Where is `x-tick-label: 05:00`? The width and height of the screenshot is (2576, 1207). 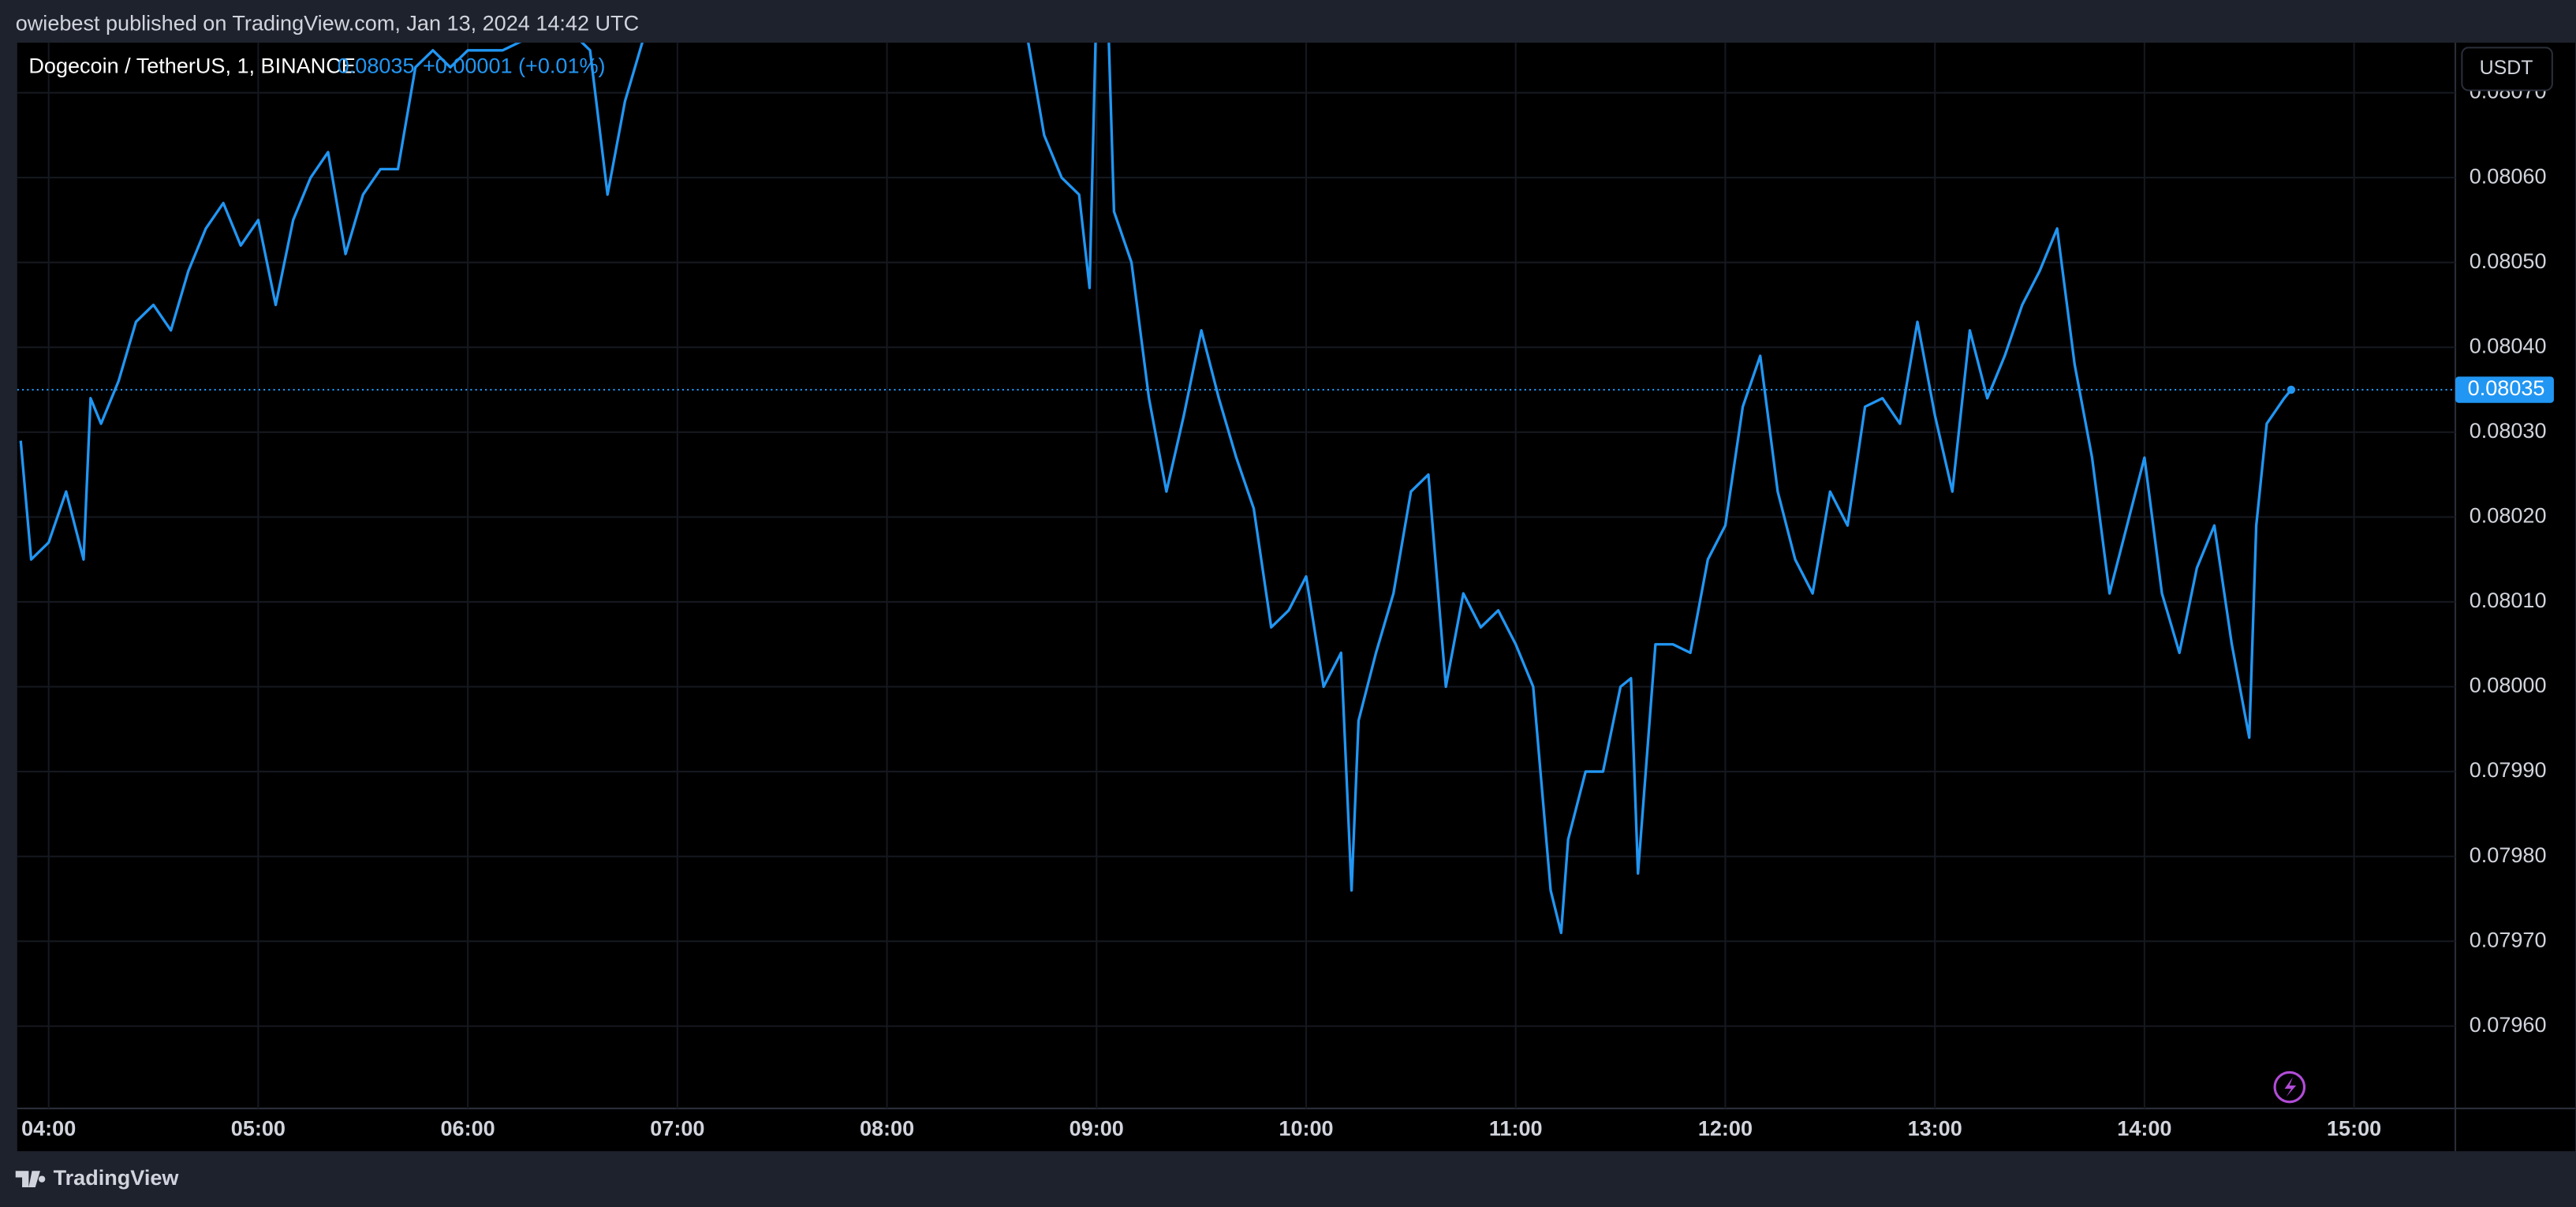 x-tick-label: 05:00 is located at coordinates (258, 1128).